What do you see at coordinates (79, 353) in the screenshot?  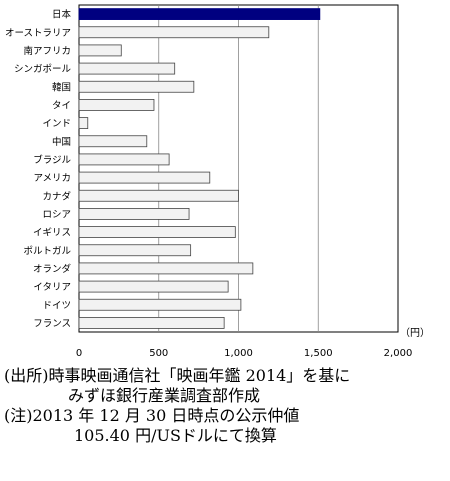 I see `x-tick-label: 0` at bounding box center [79, 353].